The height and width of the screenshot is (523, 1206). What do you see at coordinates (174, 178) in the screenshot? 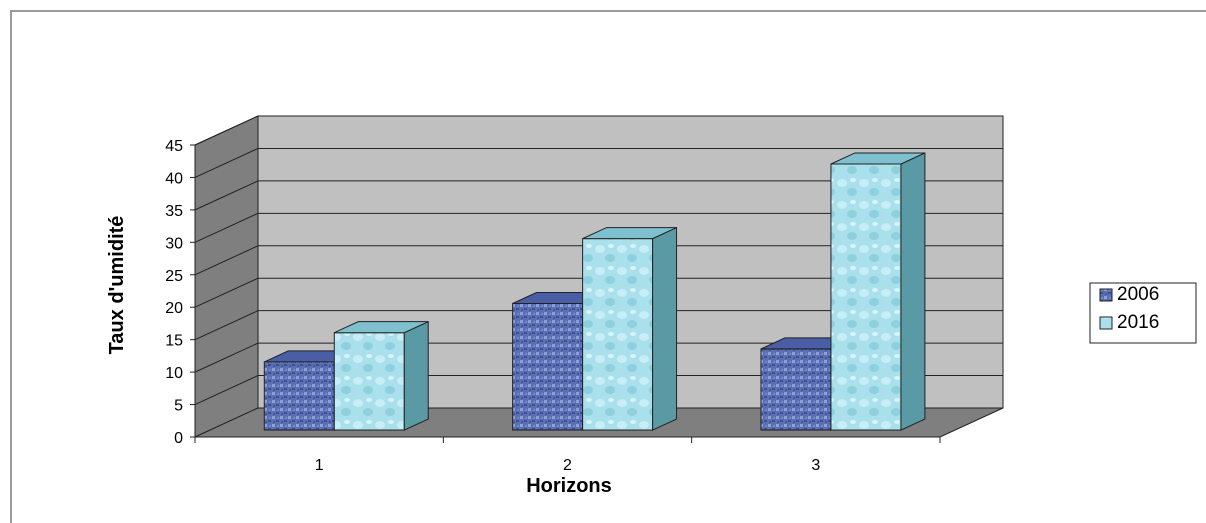
I see `y-tick-label: 40` at bounding box center [174, 178].